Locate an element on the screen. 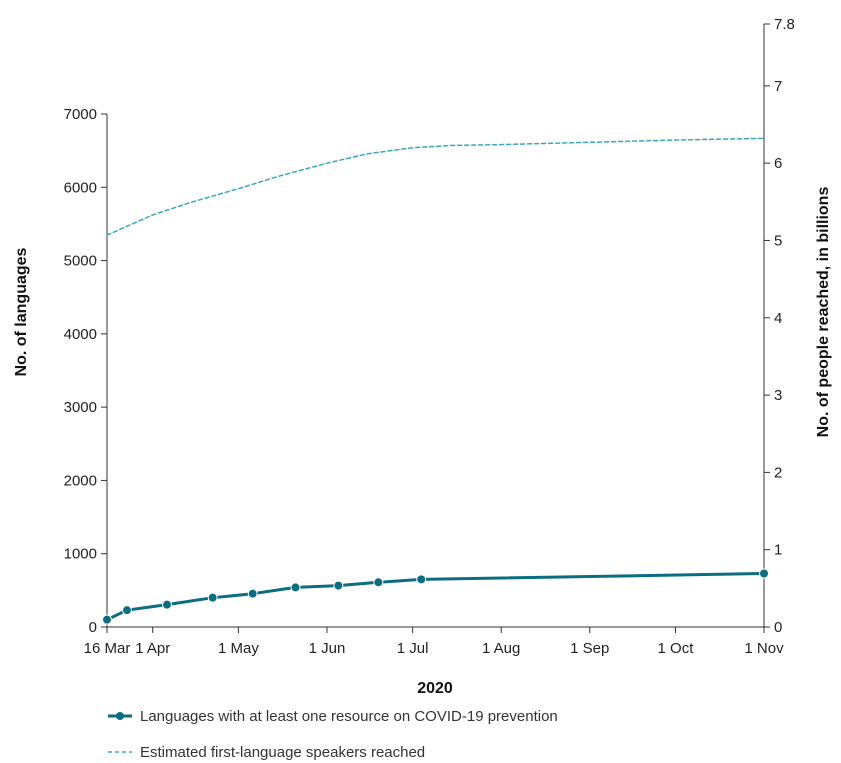  left-axis-title: No. of languages is located at coordinates (21, 311).